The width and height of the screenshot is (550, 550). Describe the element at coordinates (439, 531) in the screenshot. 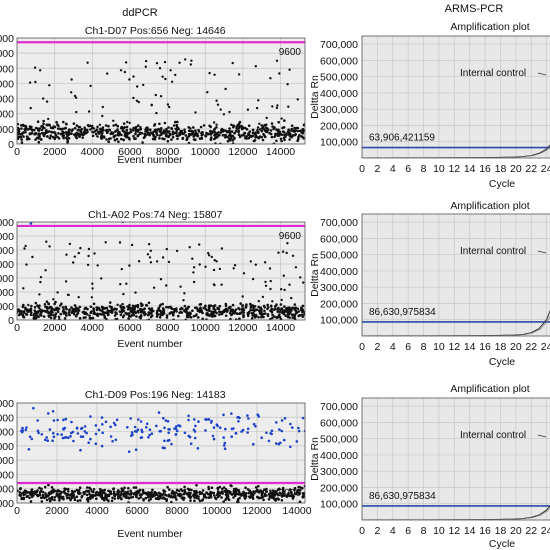

I see `x-tick-label: 10` at that location.